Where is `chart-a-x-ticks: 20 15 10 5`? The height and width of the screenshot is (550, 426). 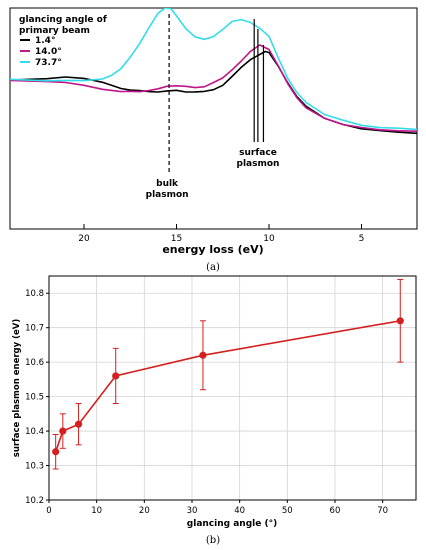
chart-a-x-ticks: 20 15 10 5 is located at coordinates (221, 234).